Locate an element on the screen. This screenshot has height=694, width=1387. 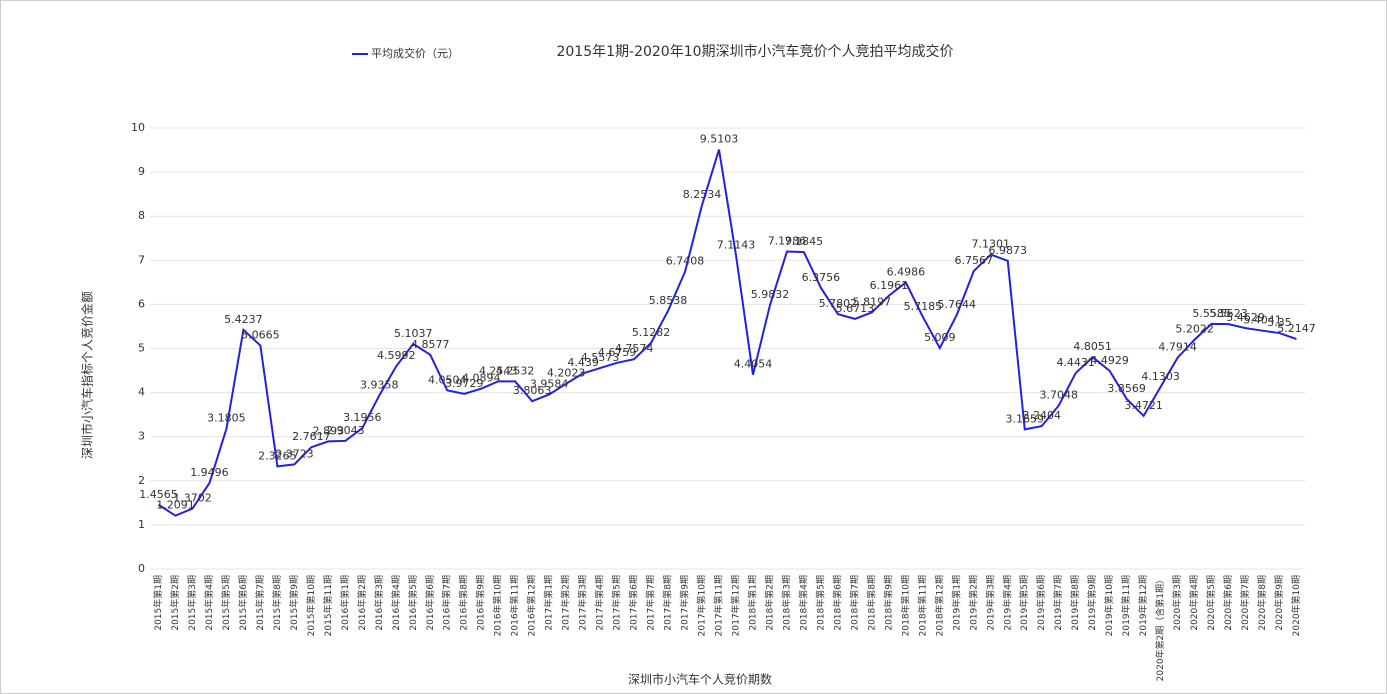
x-tick-label: 2015年第11期 is located at coordinates (328, 605).